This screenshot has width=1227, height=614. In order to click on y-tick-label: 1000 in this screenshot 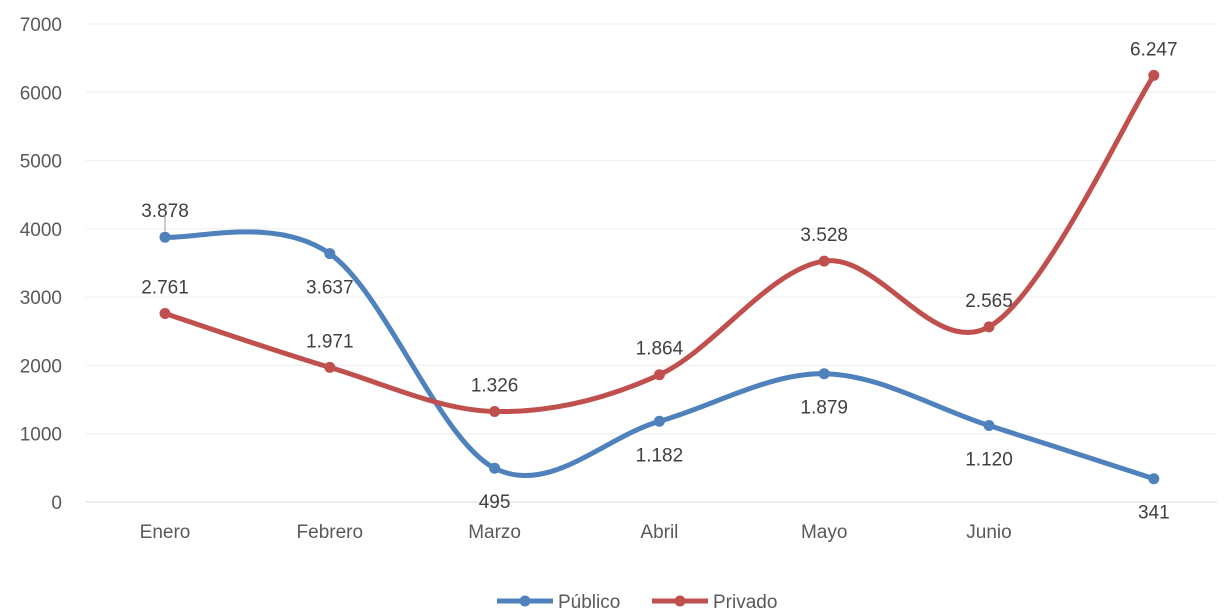, I will do `click(41, 435)`.